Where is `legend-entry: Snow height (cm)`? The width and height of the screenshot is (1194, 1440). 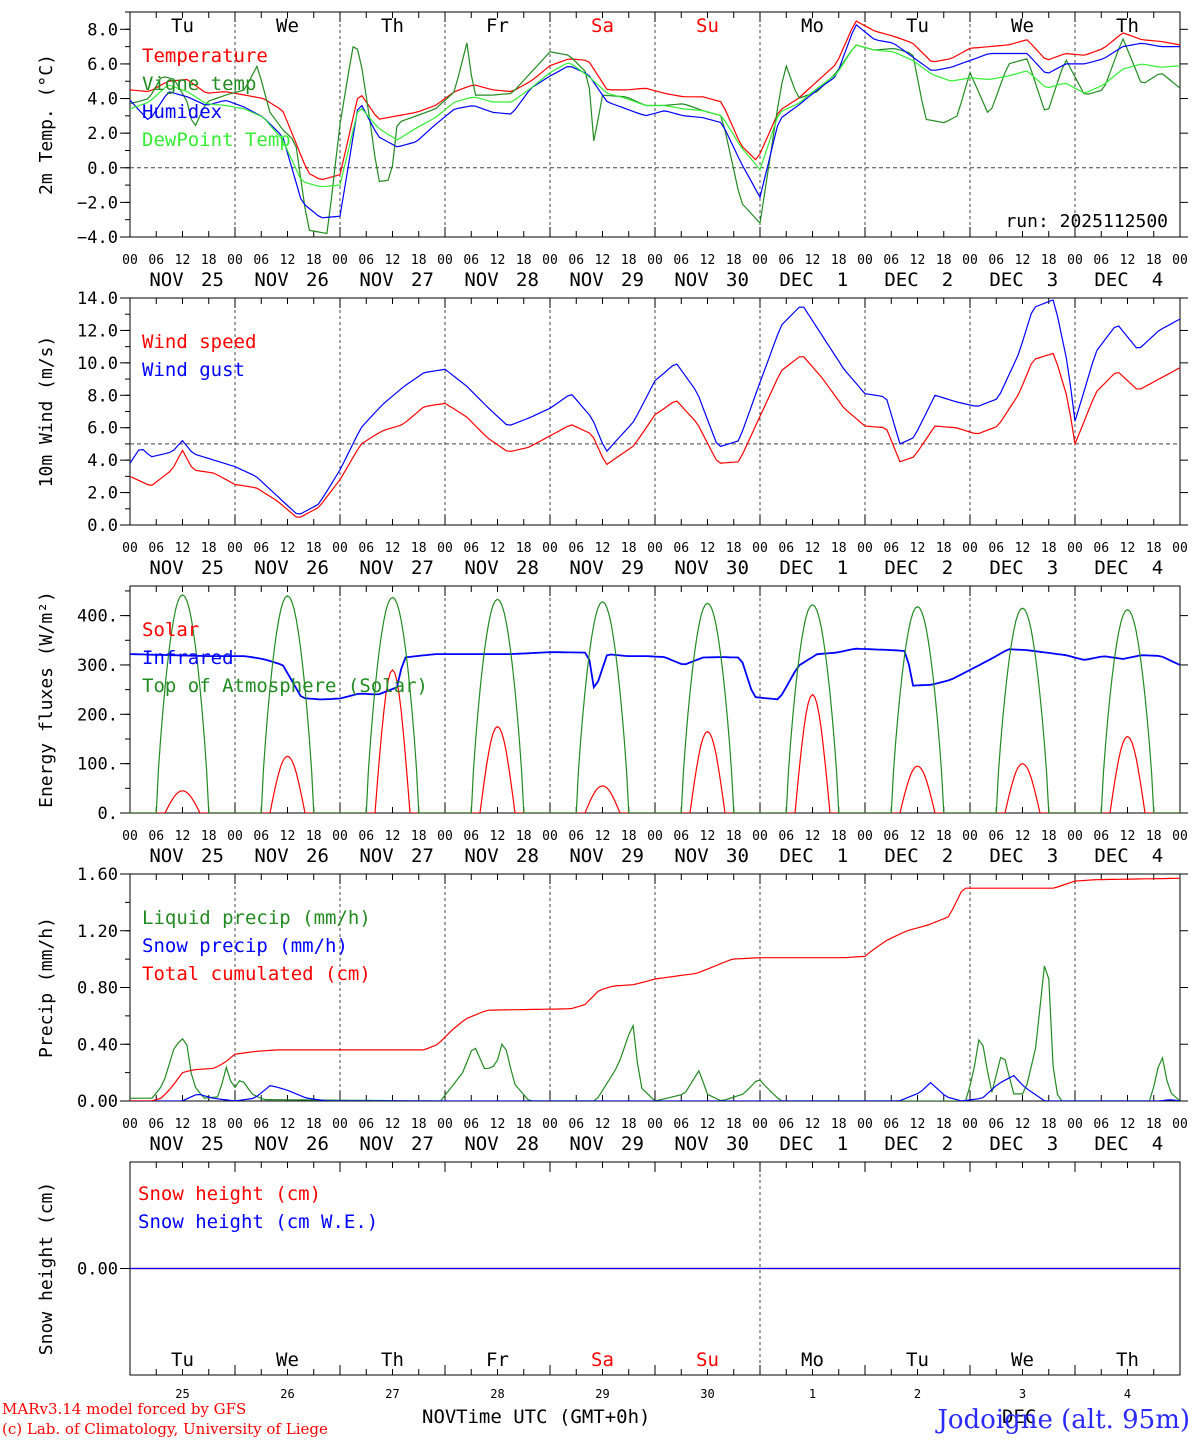 legend-entry: Snow height (cm) is located at coordinates (229, 1194).